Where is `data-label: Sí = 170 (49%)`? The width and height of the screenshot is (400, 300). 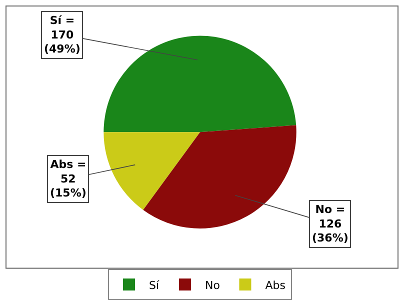 data-label: Sí = 170 (49%) is located at coordinates (62, 35).